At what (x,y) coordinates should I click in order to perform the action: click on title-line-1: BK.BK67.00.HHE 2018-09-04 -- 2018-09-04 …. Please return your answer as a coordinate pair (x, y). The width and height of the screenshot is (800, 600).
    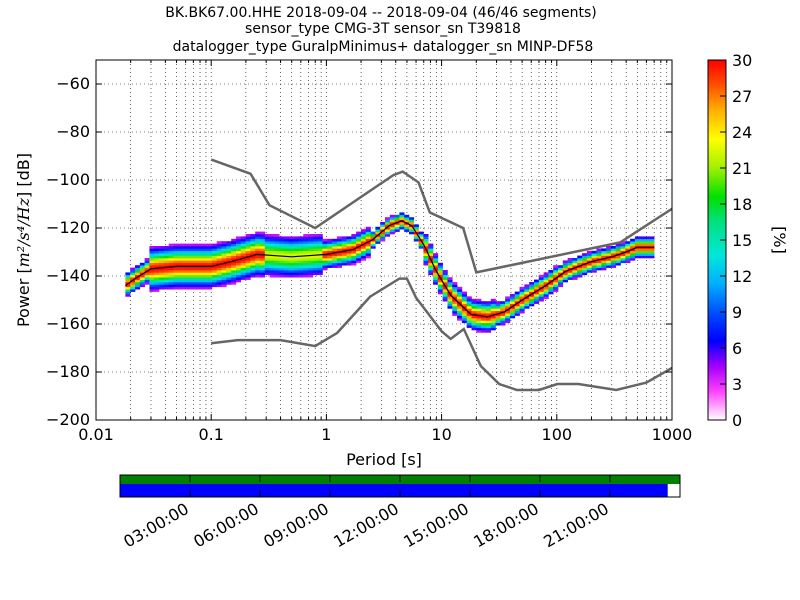
    Looking at the image, I should click on (381, 13).